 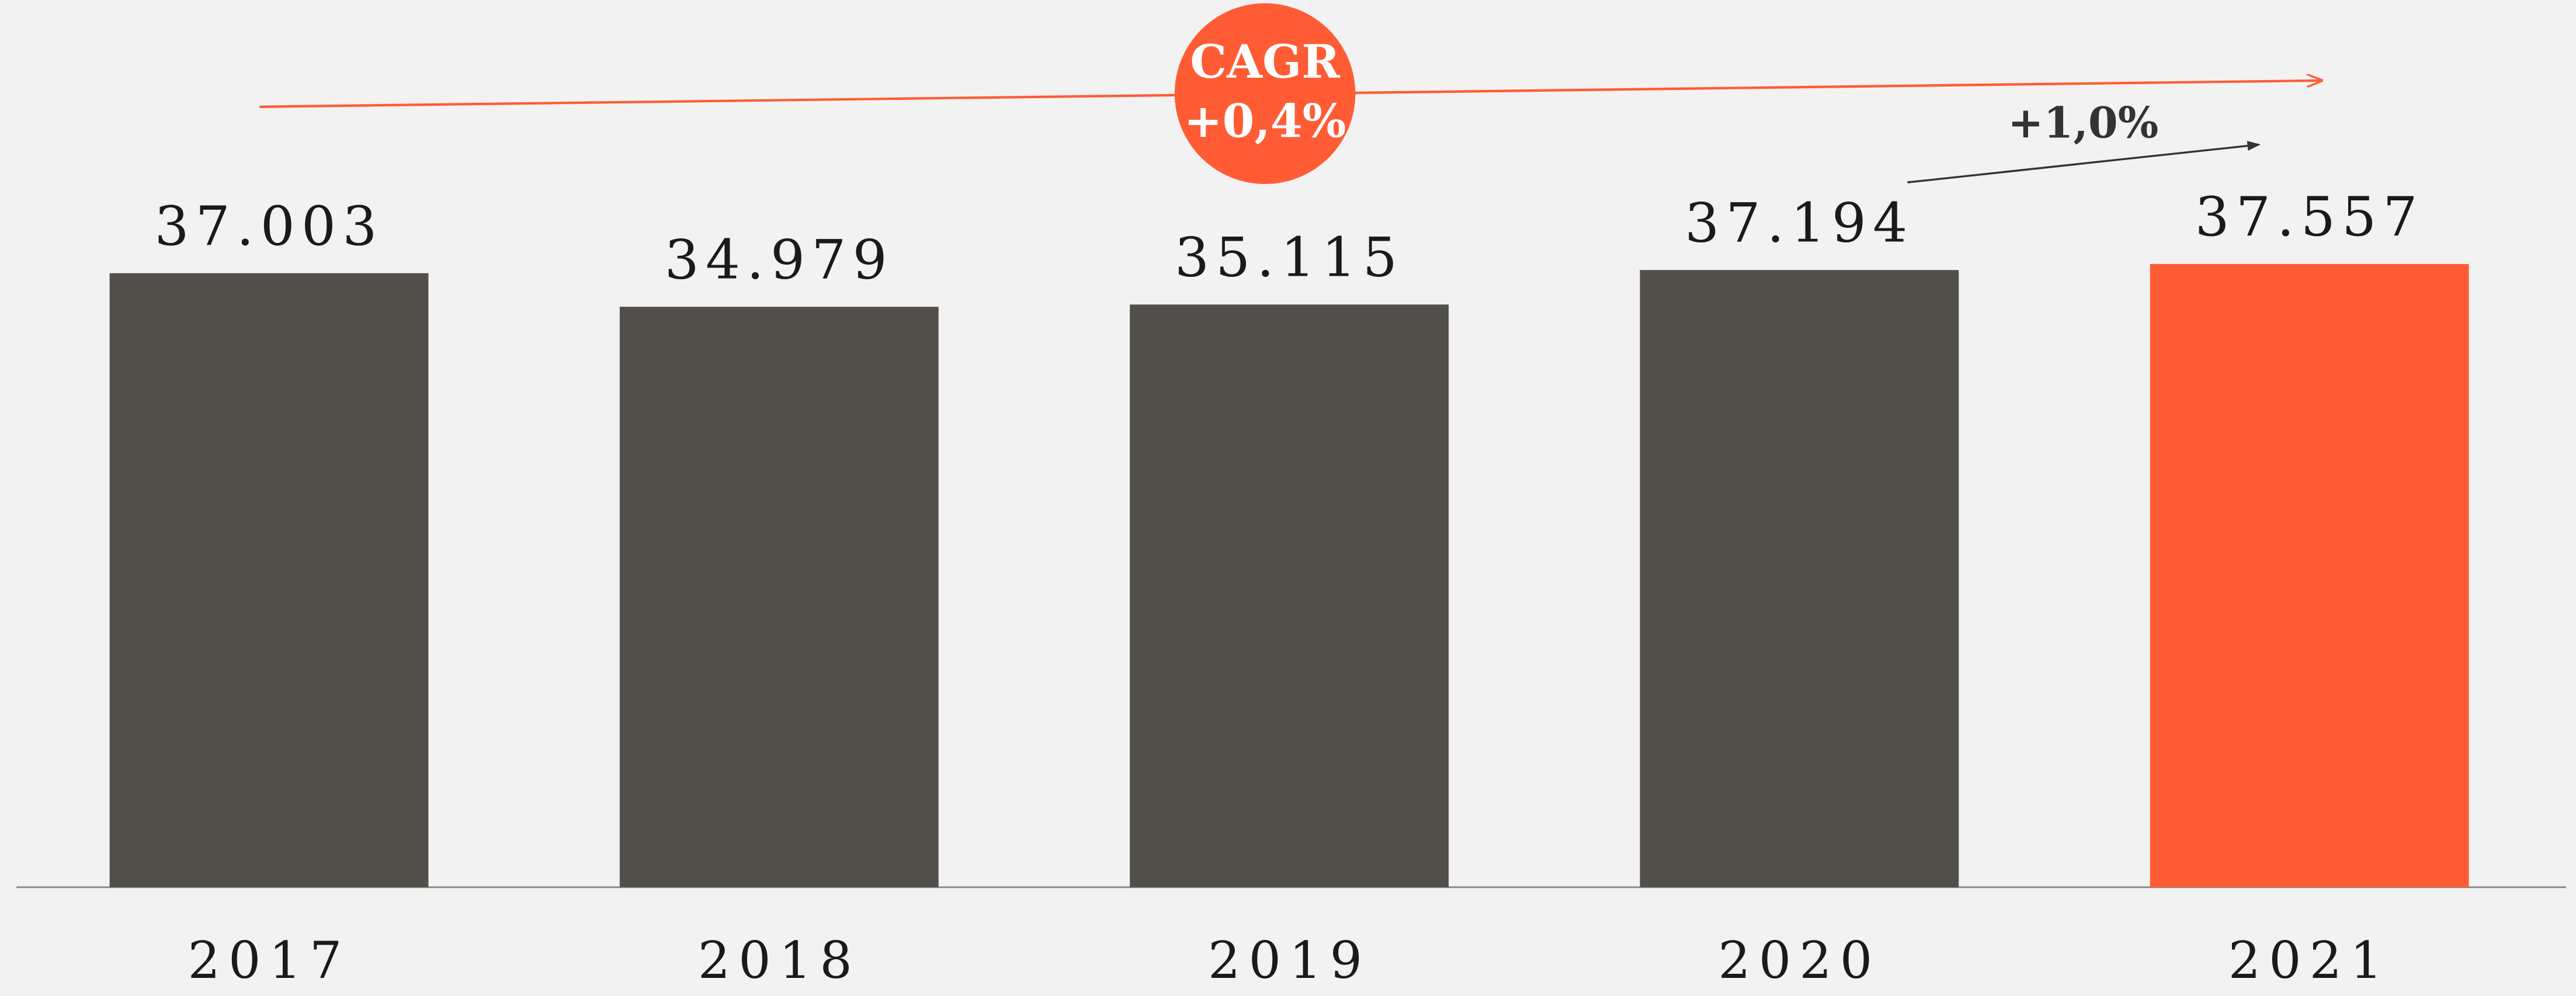 I want to click on x-tick-label: 2018, so click(x=779, y=960).